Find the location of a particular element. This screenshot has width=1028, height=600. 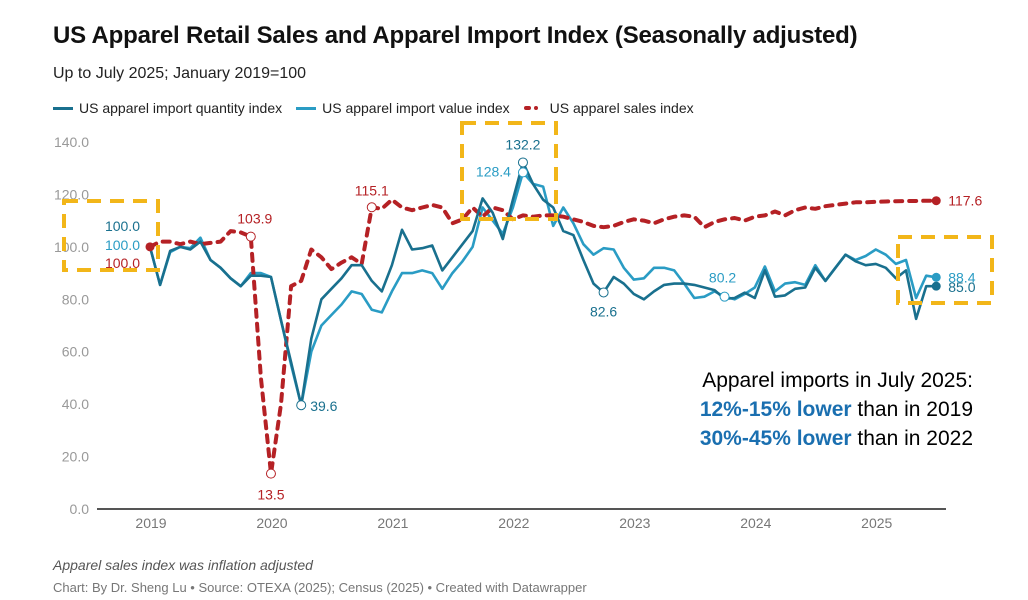

annotation-highlight-2019: 12%-15% lower is located at coordinates (775, 409).